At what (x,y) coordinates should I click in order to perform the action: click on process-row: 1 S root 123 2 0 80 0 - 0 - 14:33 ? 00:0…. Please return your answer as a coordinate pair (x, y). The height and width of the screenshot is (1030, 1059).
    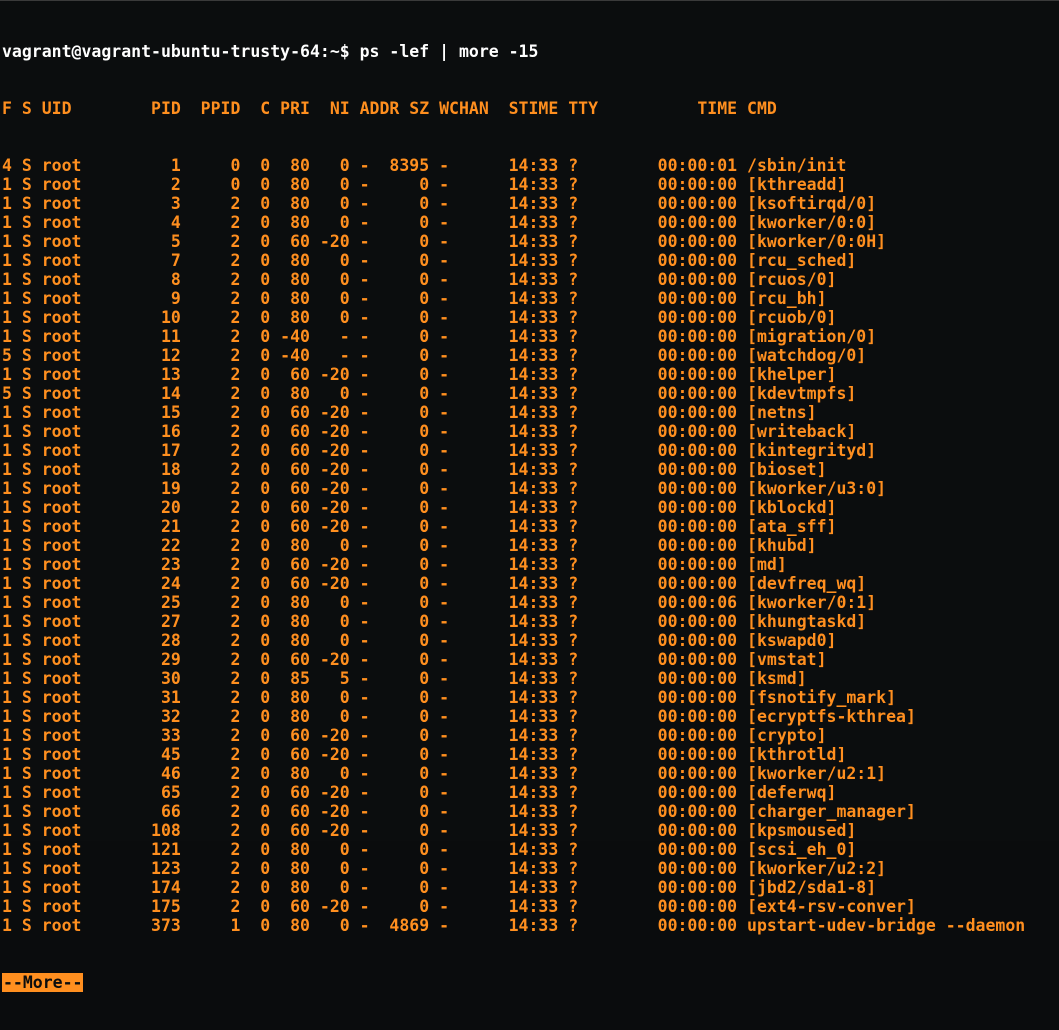
    Looking at the image, I should click on (444, 868).